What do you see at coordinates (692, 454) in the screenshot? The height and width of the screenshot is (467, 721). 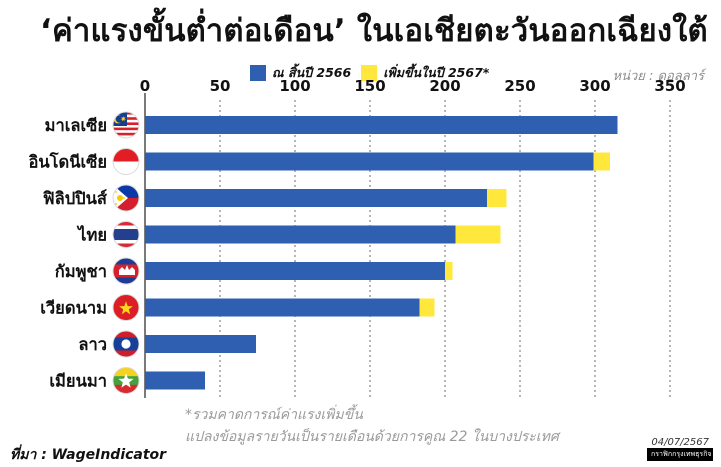 I see `publisher-right-text: กรุงเทพธุรกิจ` at bounding box center [692, 454].